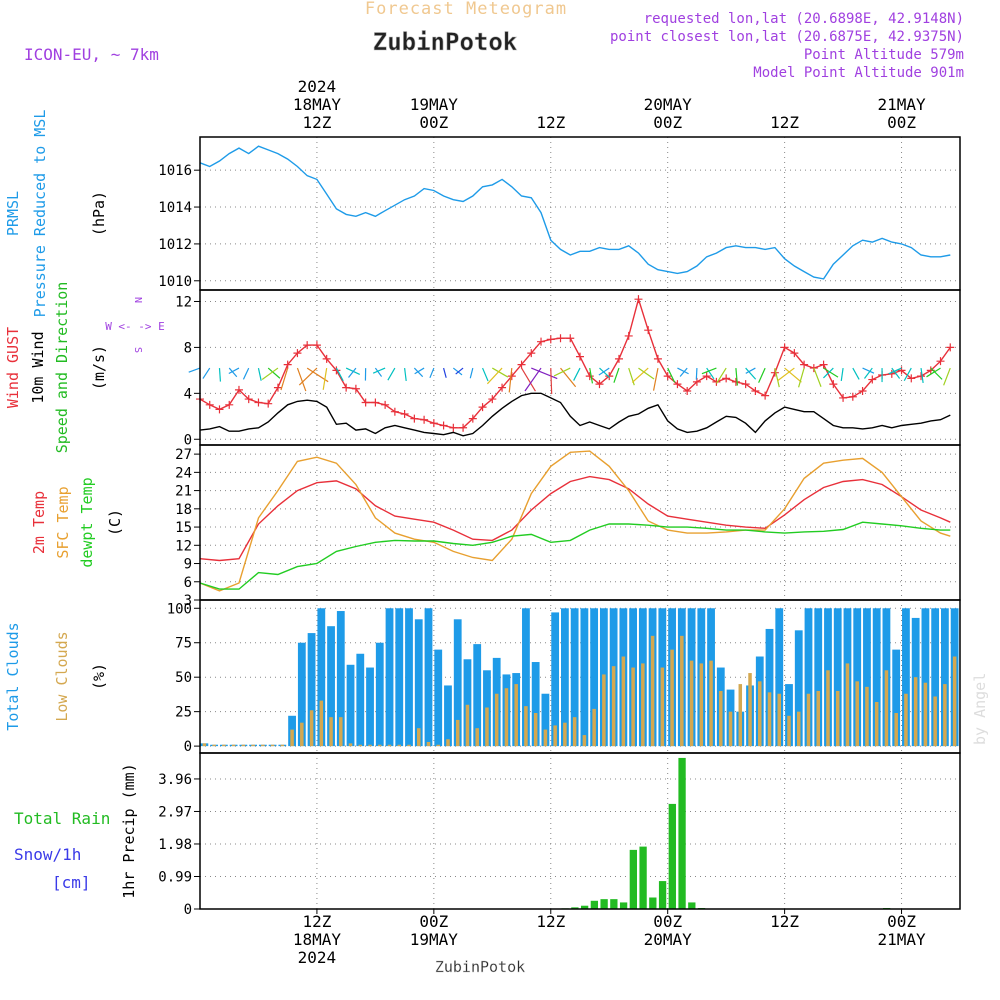 Image resolution: width=1000 pixels, height=1000 pixels. I want to click on temperature-ytick-label: 27, so click(183, 455).